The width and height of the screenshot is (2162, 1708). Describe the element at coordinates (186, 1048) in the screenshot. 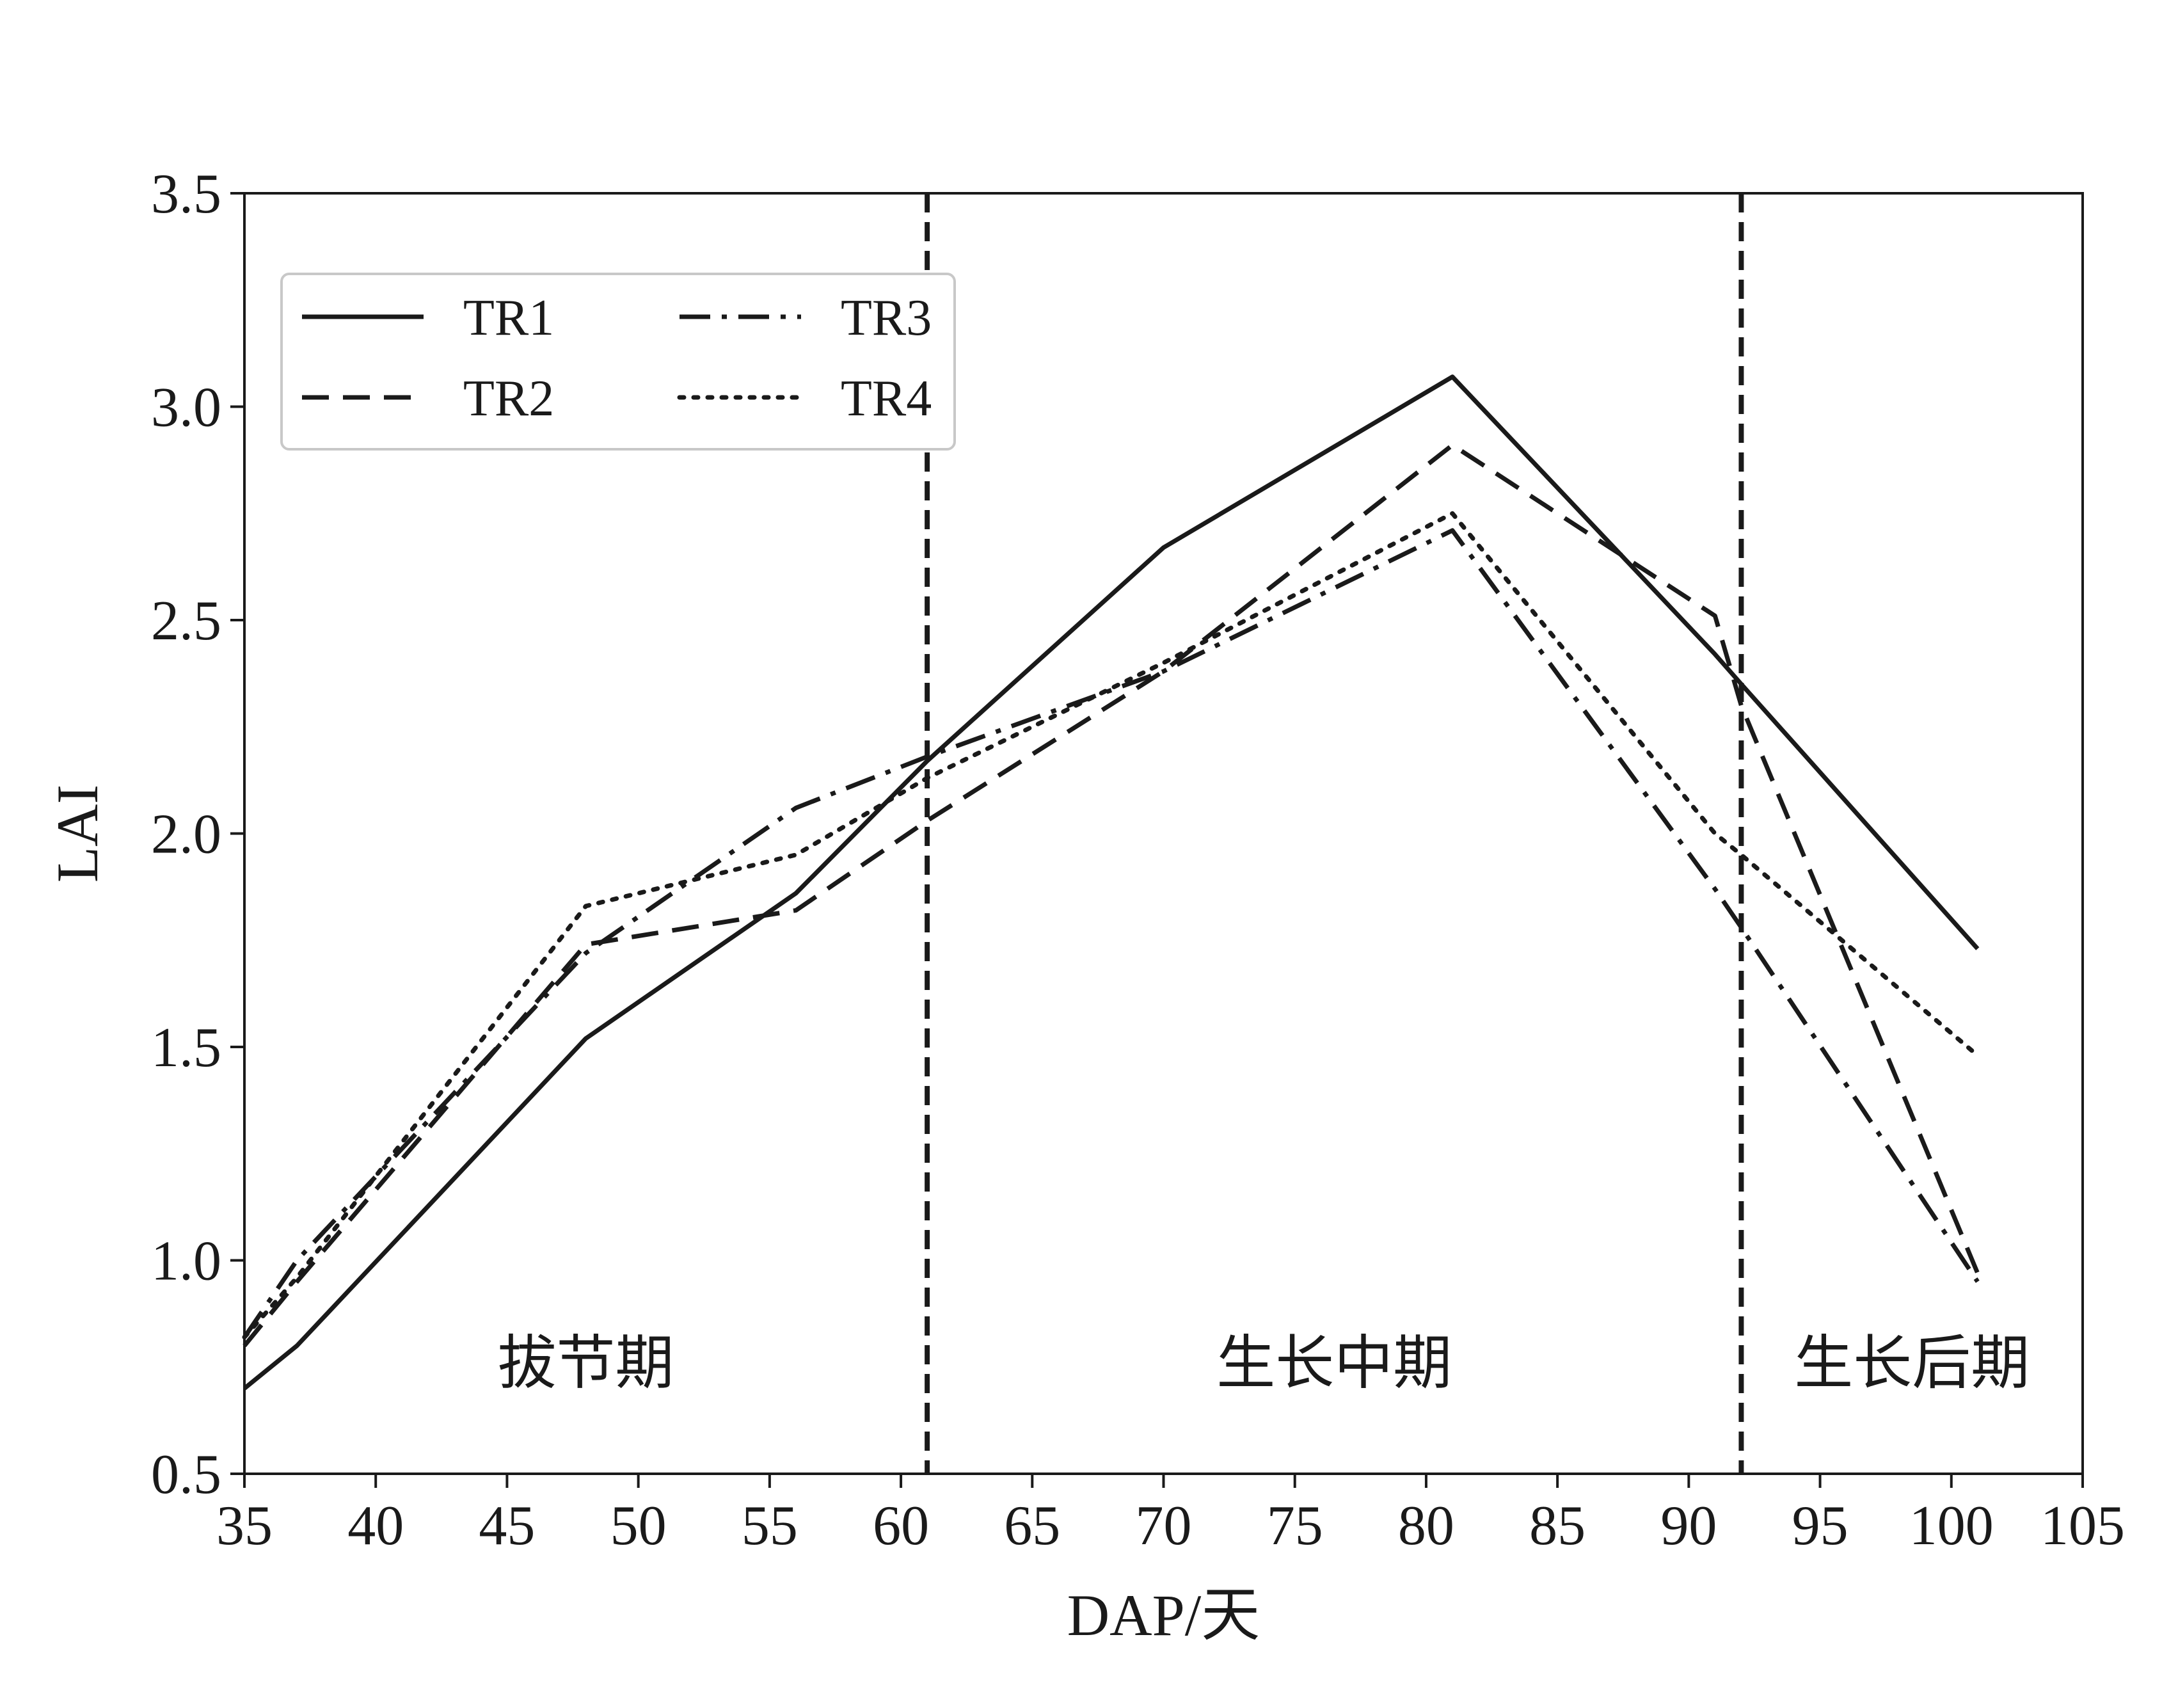

I see `y-tick-label-2: 1.5` at that location.